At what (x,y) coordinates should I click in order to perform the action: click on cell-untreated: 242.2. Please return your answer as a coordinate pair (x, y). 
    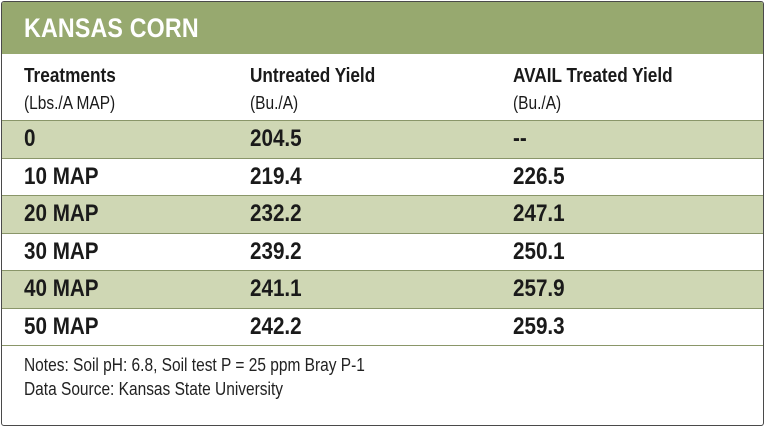
    Looking at the image, I should click on (276, 326).